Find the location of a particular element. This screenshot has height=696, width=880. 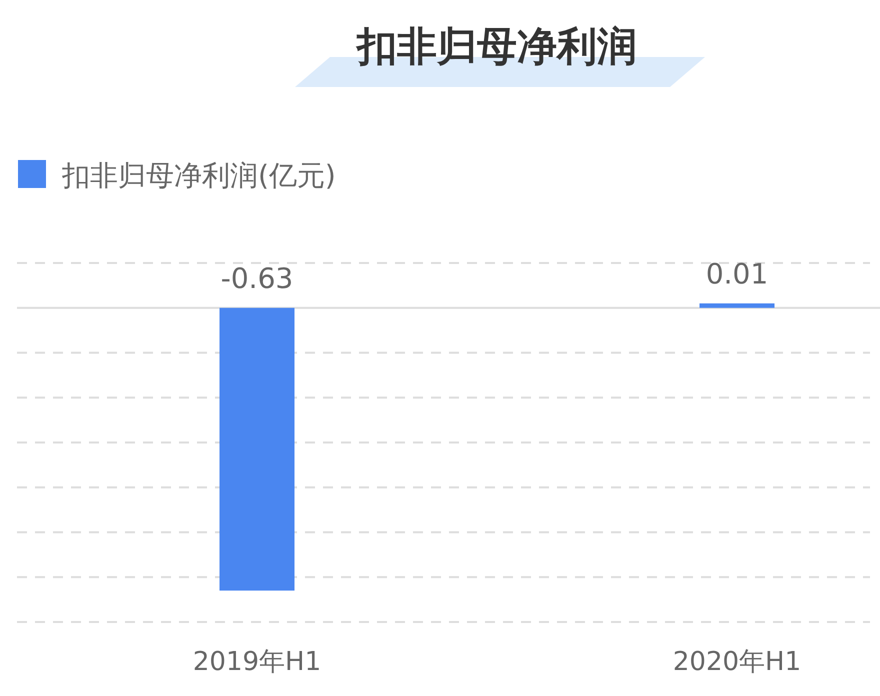

chart-title: 扣非归母净利润 is located at coordinates (496, 47).